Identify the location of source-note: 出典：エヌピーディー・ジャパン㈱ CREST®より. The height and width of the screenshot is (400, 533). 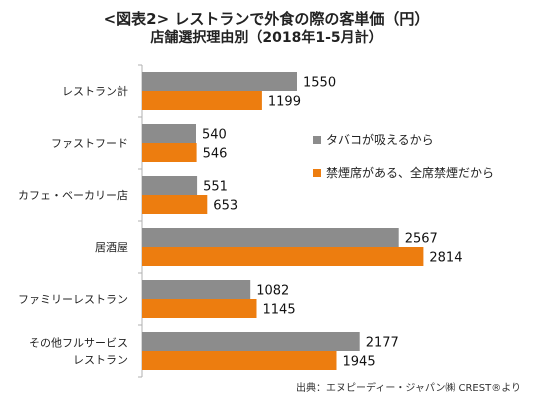
(408, 388).